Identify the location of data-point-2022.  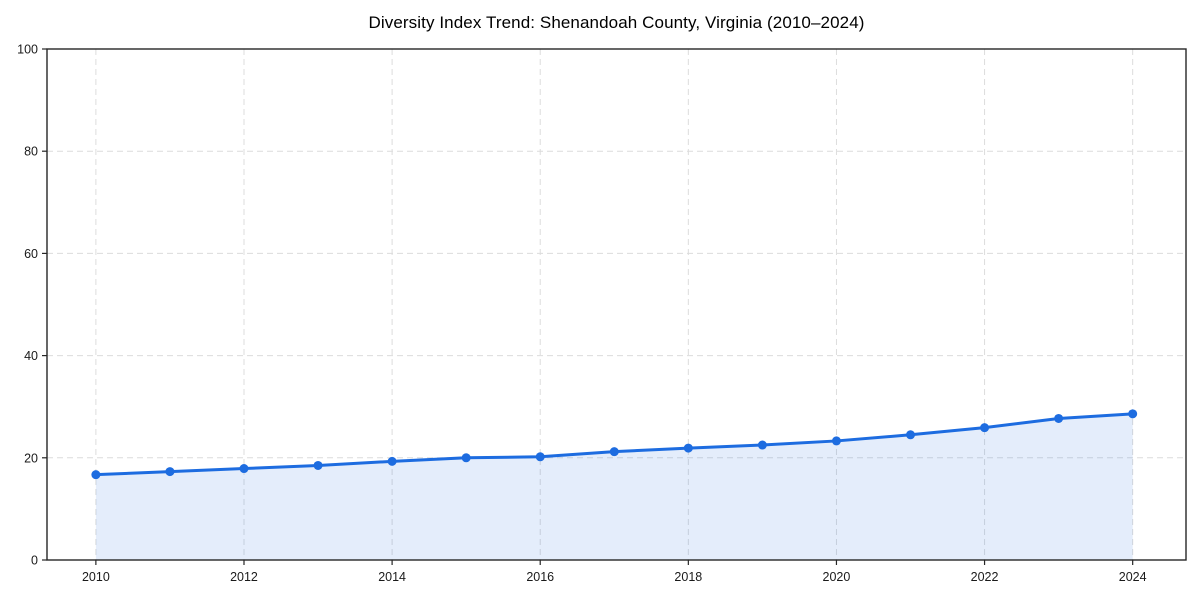
(985, 428).